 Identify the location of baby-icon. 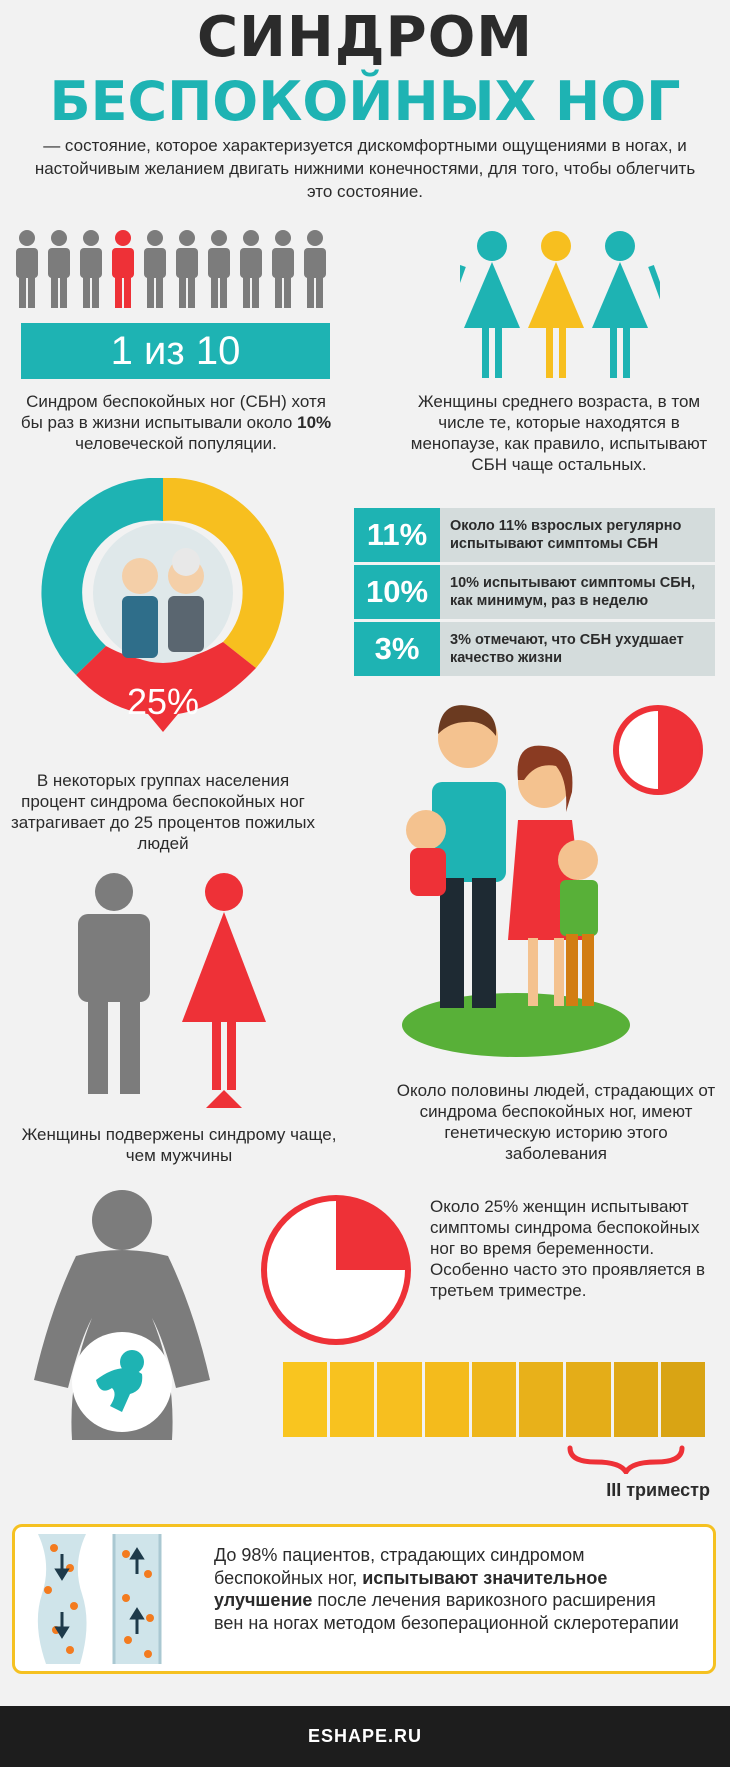
(120, 1381).